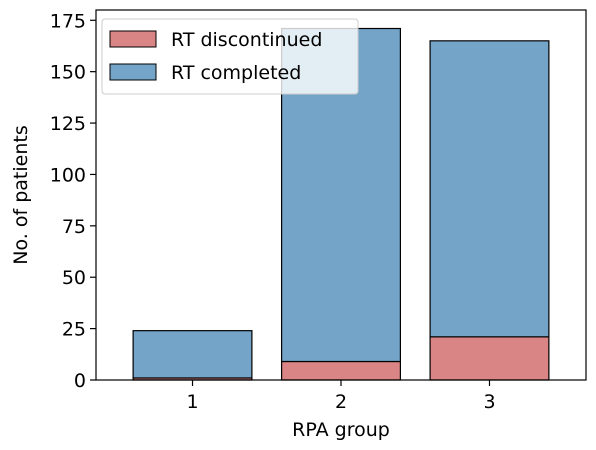 The height and width of the screenshot is (450, 596). I want to click on y-tick-label: 125, so click(68, 124).